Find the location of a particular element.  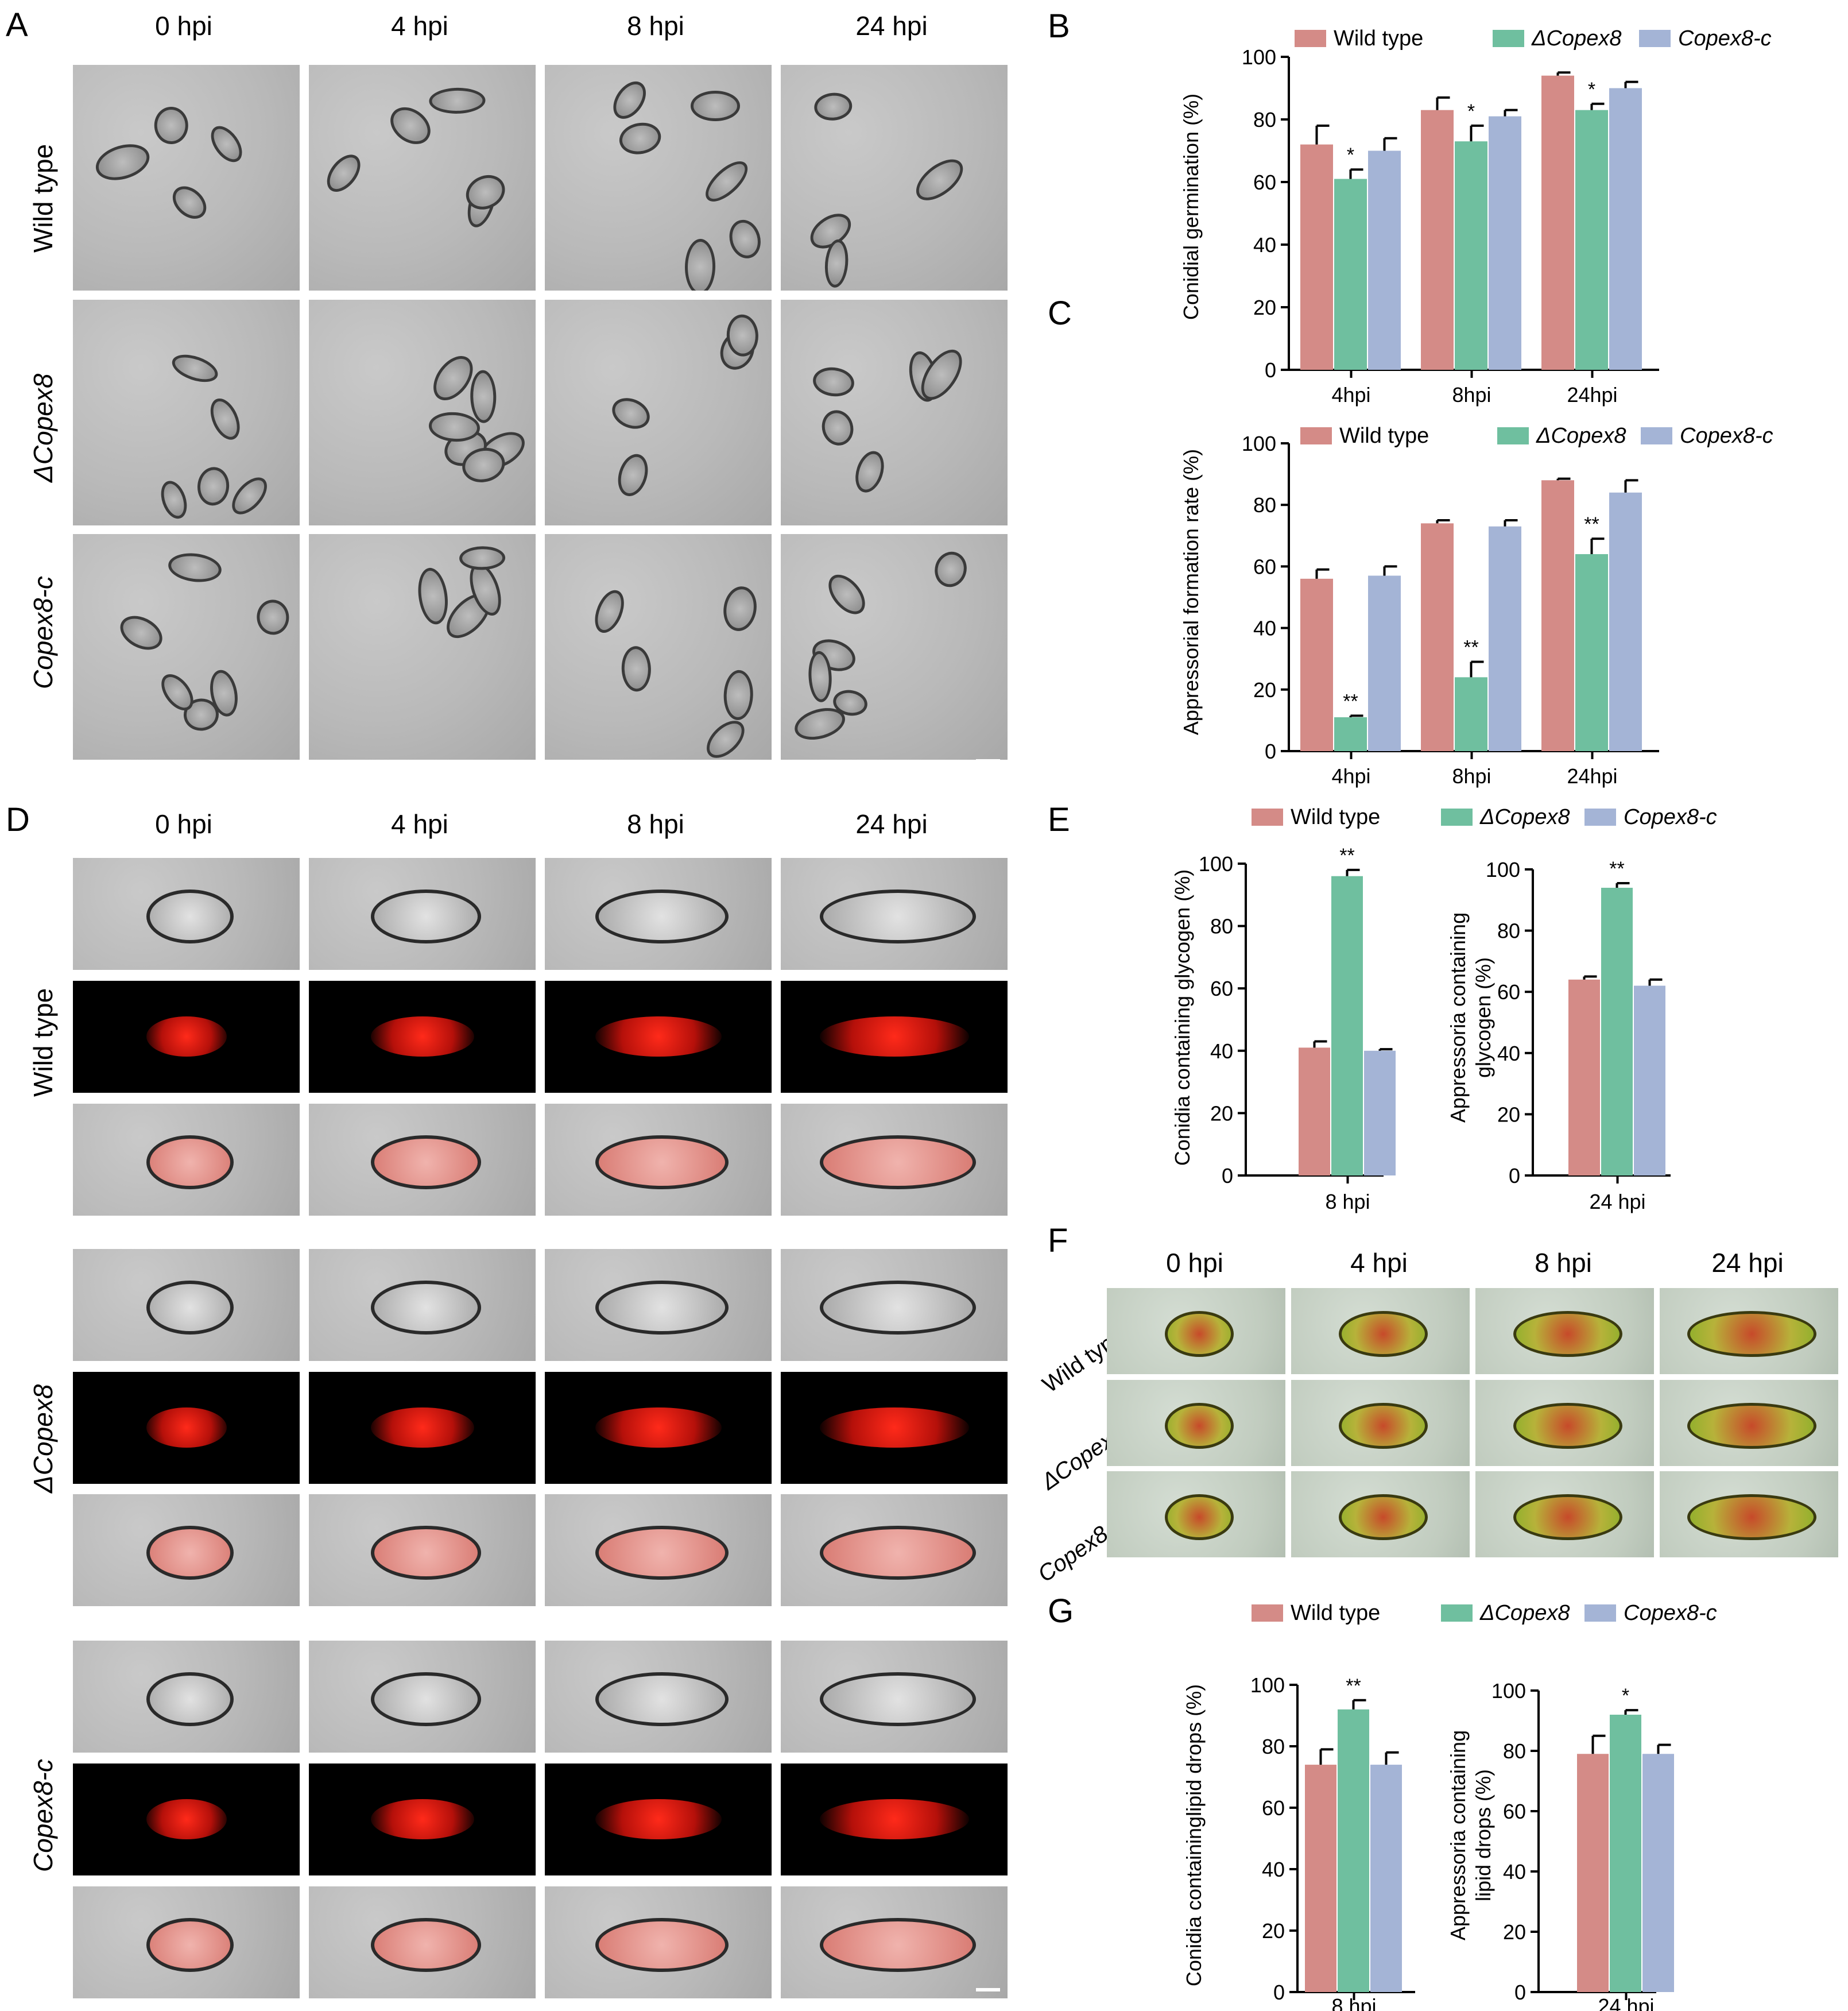

y-tick-label: 60 is located at coordinates (1265, 566).